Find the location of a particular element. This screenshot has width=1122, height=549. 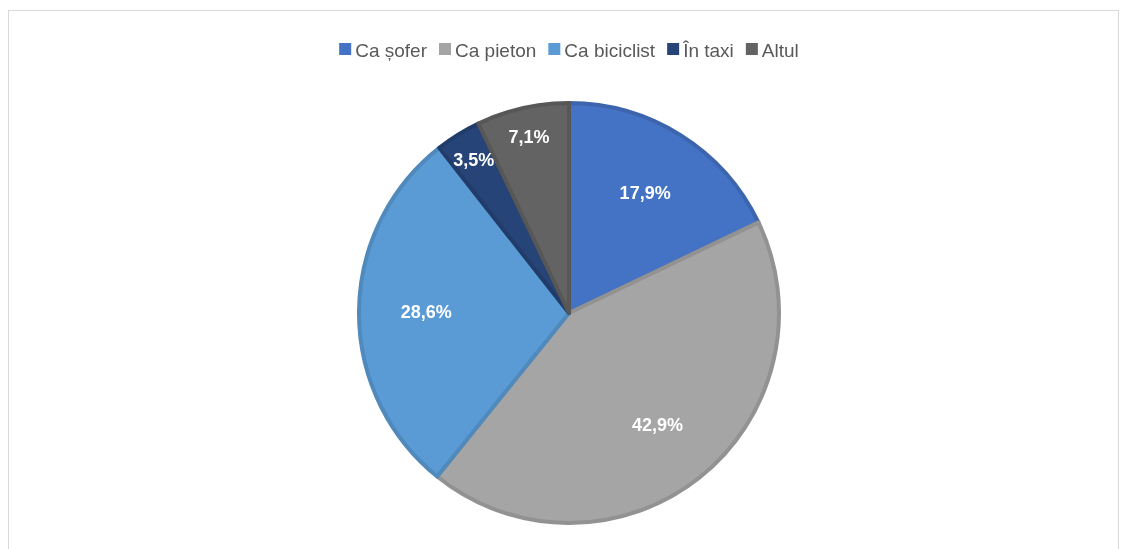

legend-label: Ca pieton is located at coordinates (495, 50).